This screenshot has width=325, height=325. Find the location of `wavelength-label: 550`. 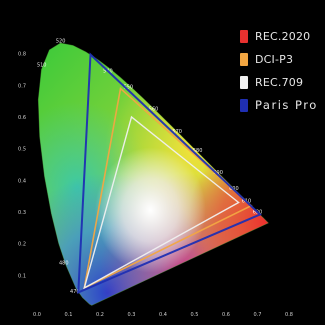

wavelength-label: 550 is located at coordinates (129, 88).